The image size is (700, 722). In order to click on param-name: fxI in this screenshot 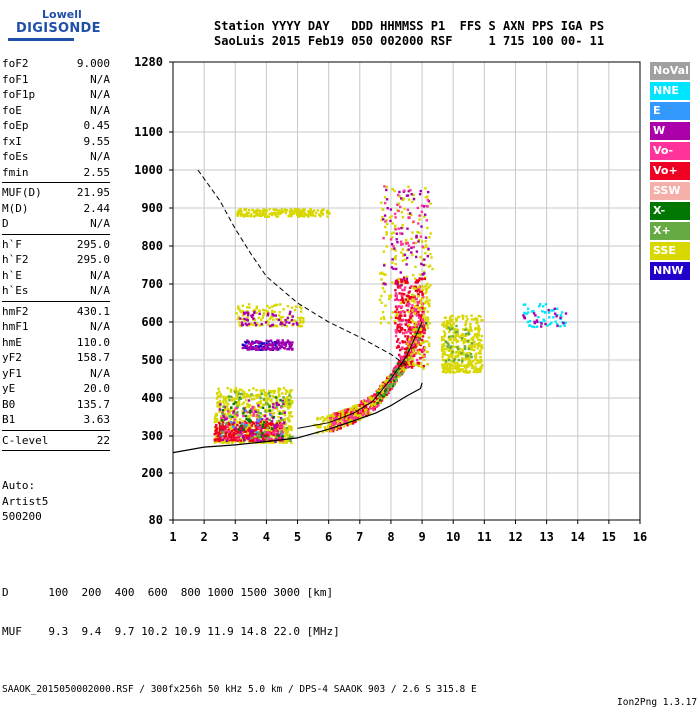, I will do `click(12, 141)`.